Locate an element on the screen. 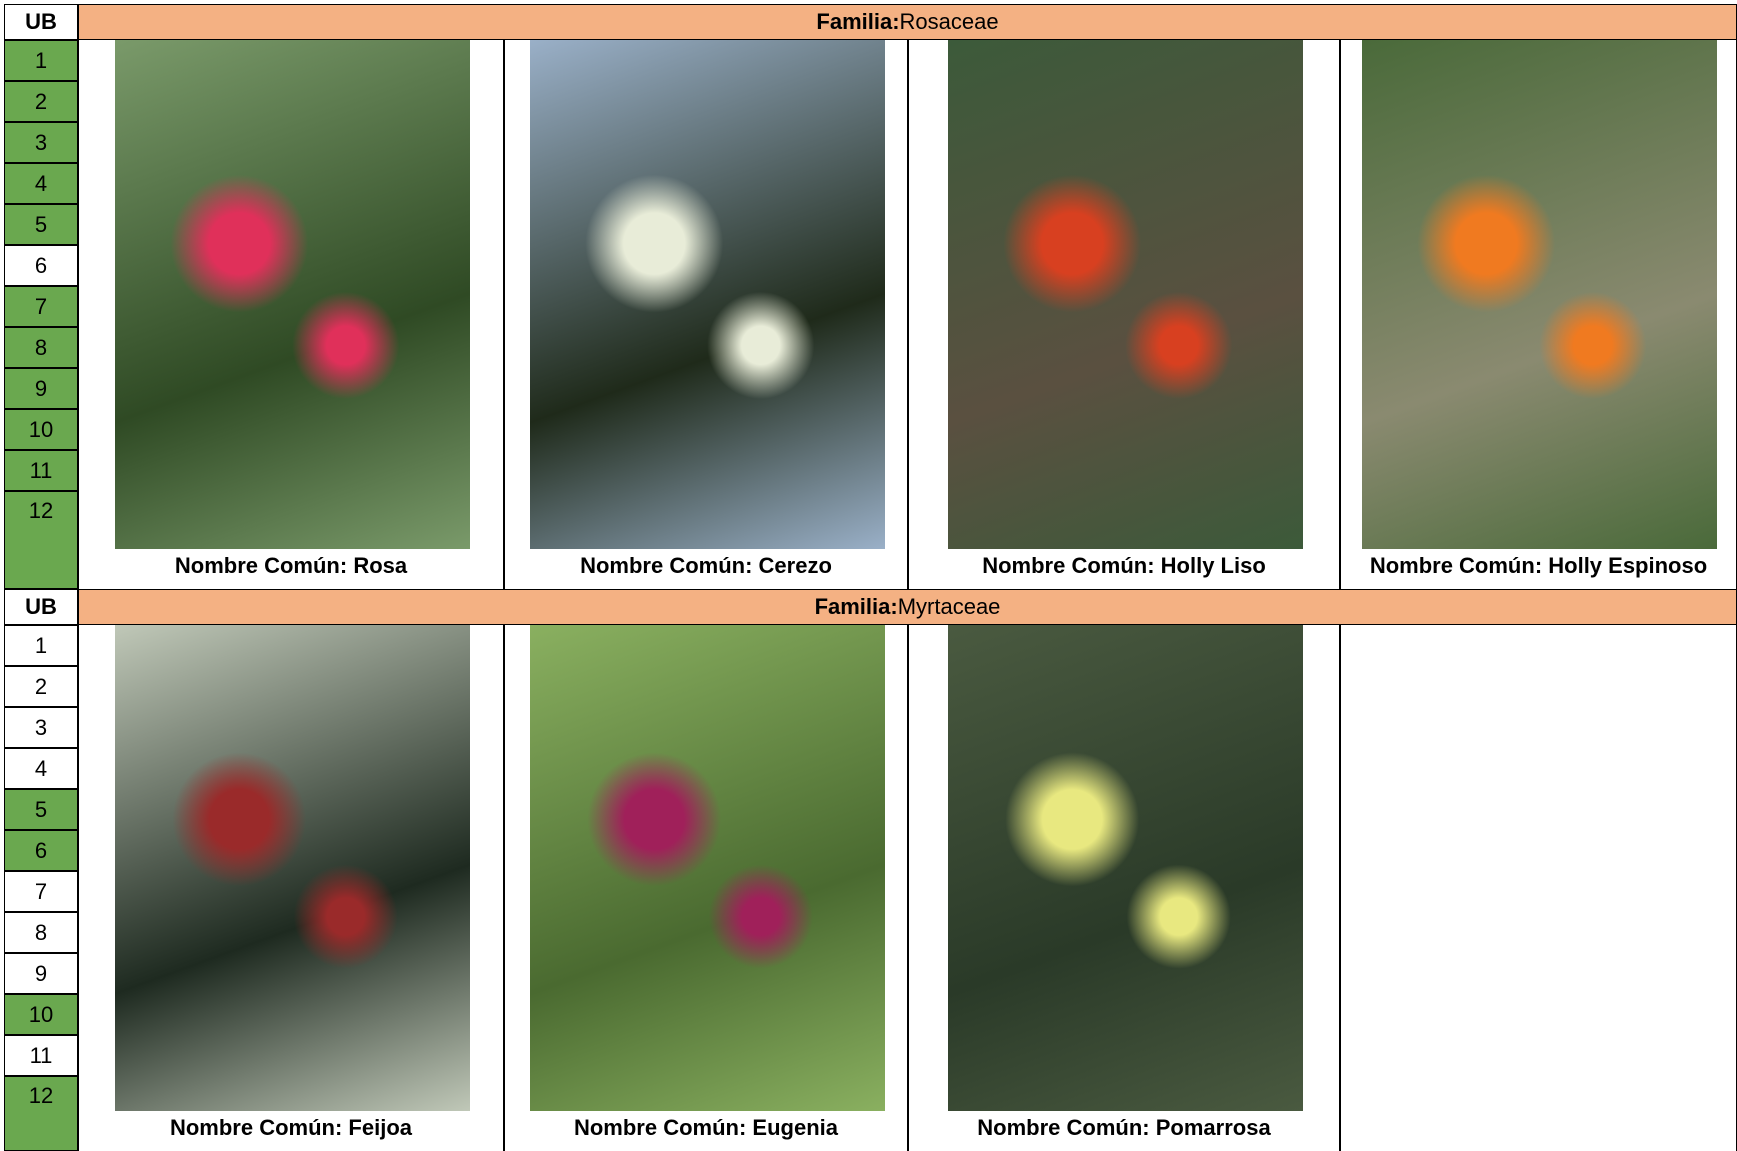 The height and width of the screenshot is (1151, 1737). plant-cell: Nombre Común: Rosa is located at coordinates (291, 314).